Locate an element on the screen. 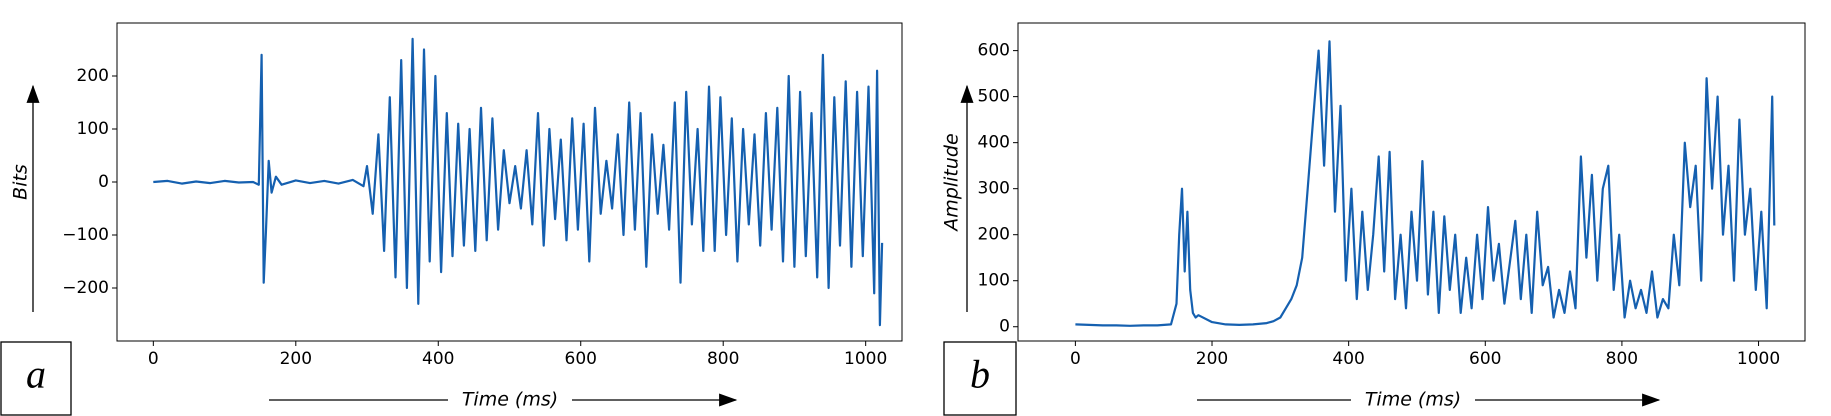 The width and height of the screenshot is (1831, 416). y-tick-label: 400 is located at coordinates (994, 143).